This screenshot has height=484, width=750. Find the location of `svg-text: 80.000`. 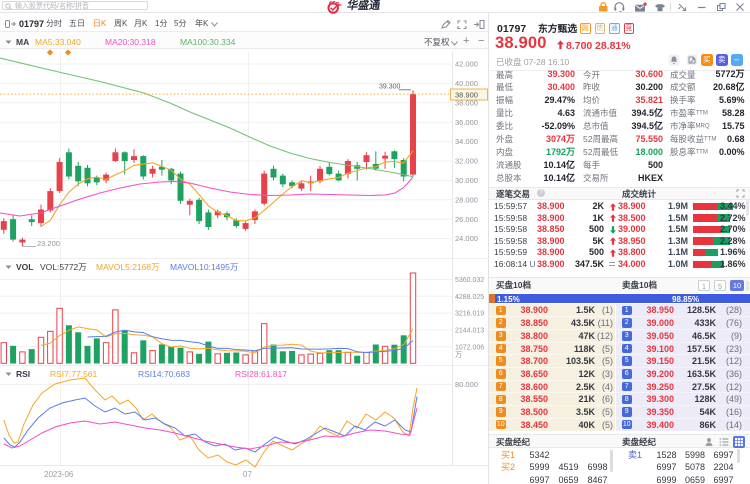

svg-text: 80.000 is located at coordinates (466, 384).